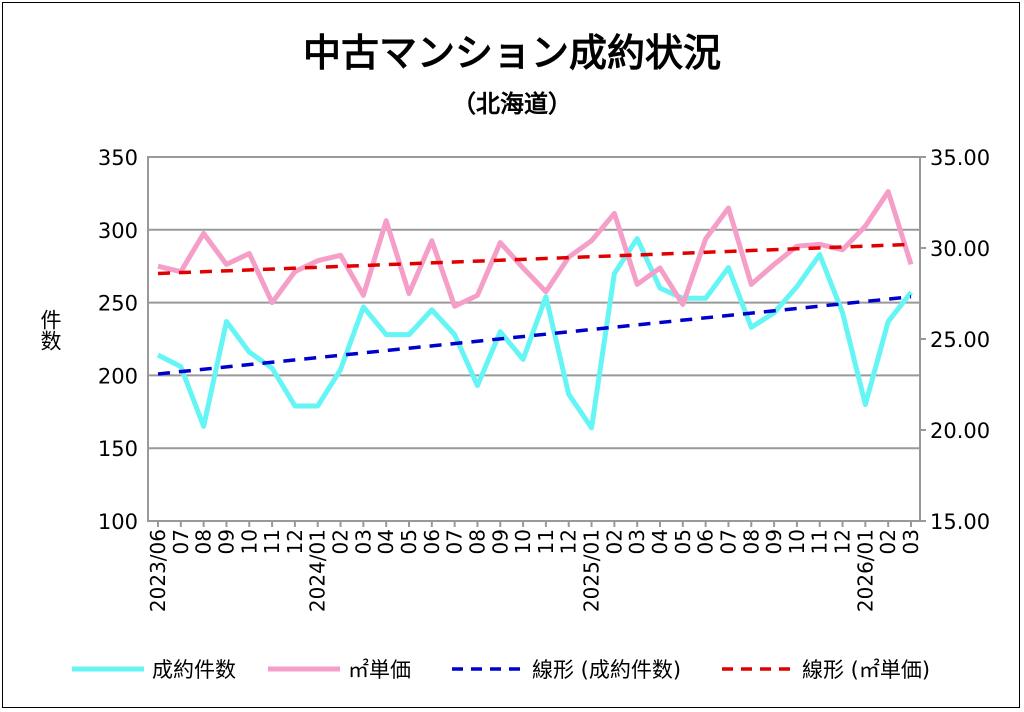  Describe the element at coordinates (379, 670) in the screenshot. I see `legend-label: ㎡単価` at that location.